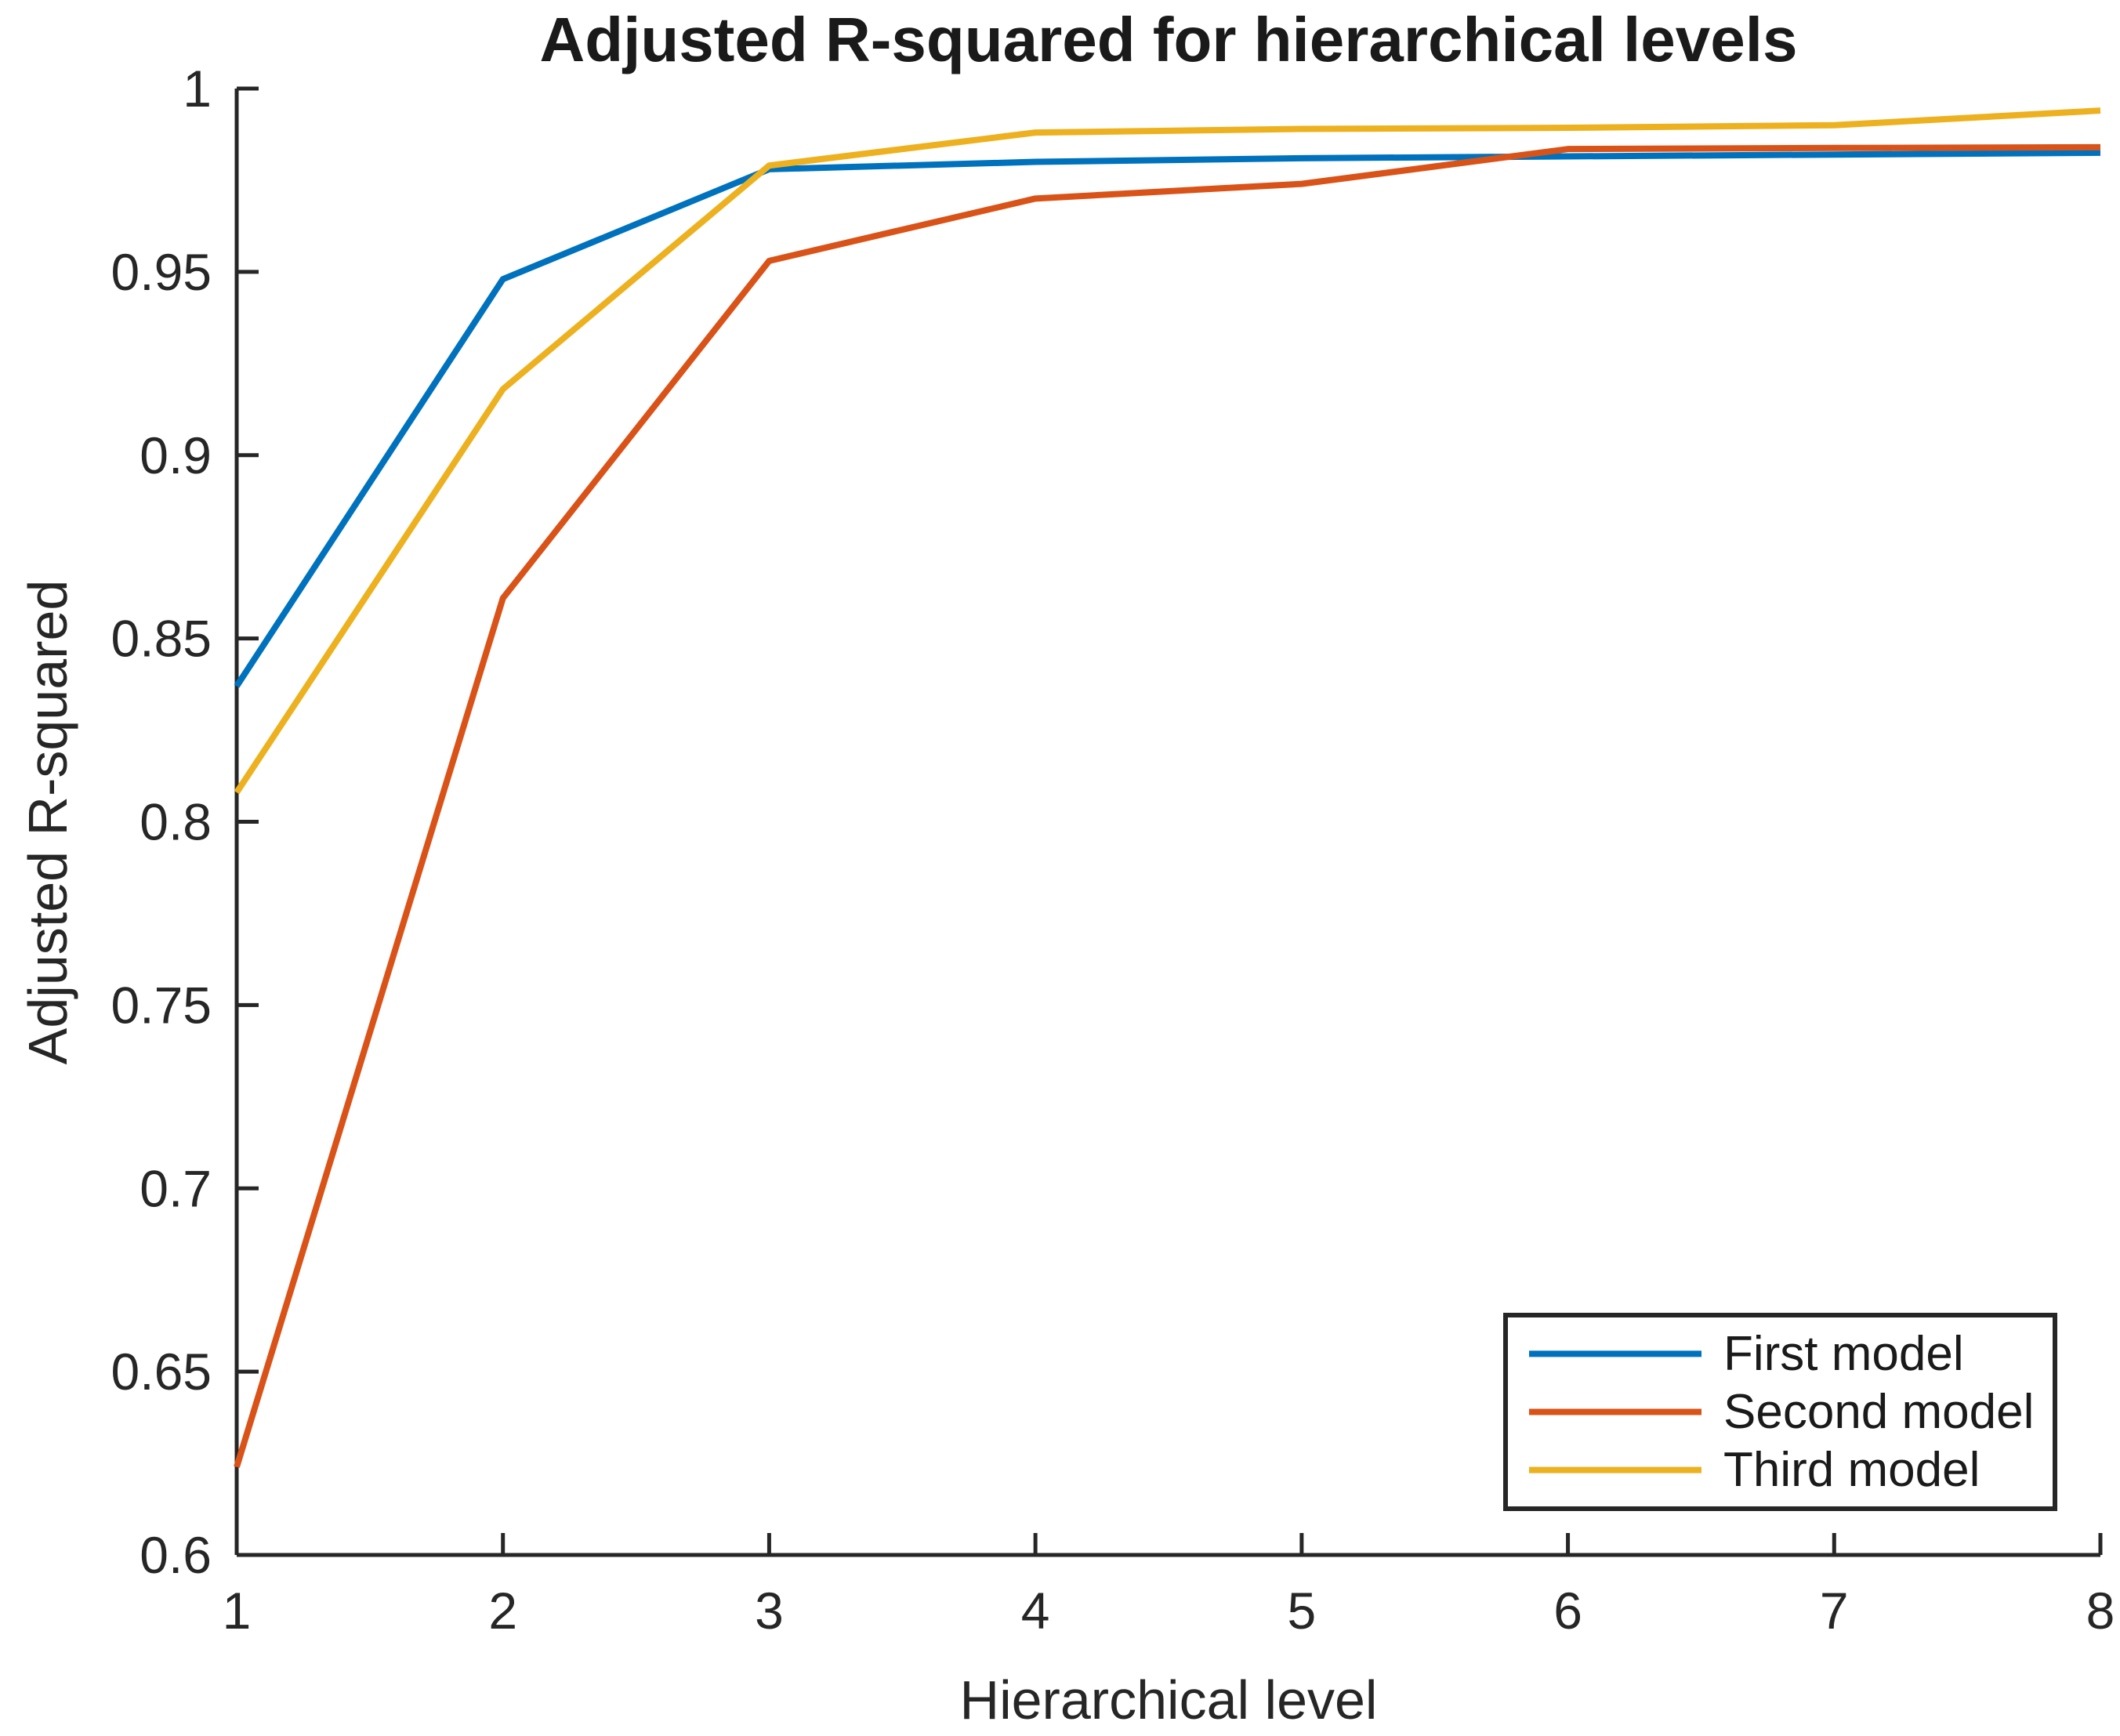 Image resolution: width=2120 pixels, height=1736 pixels. I want to click on y-tick-label: 1, so click(197, 89).